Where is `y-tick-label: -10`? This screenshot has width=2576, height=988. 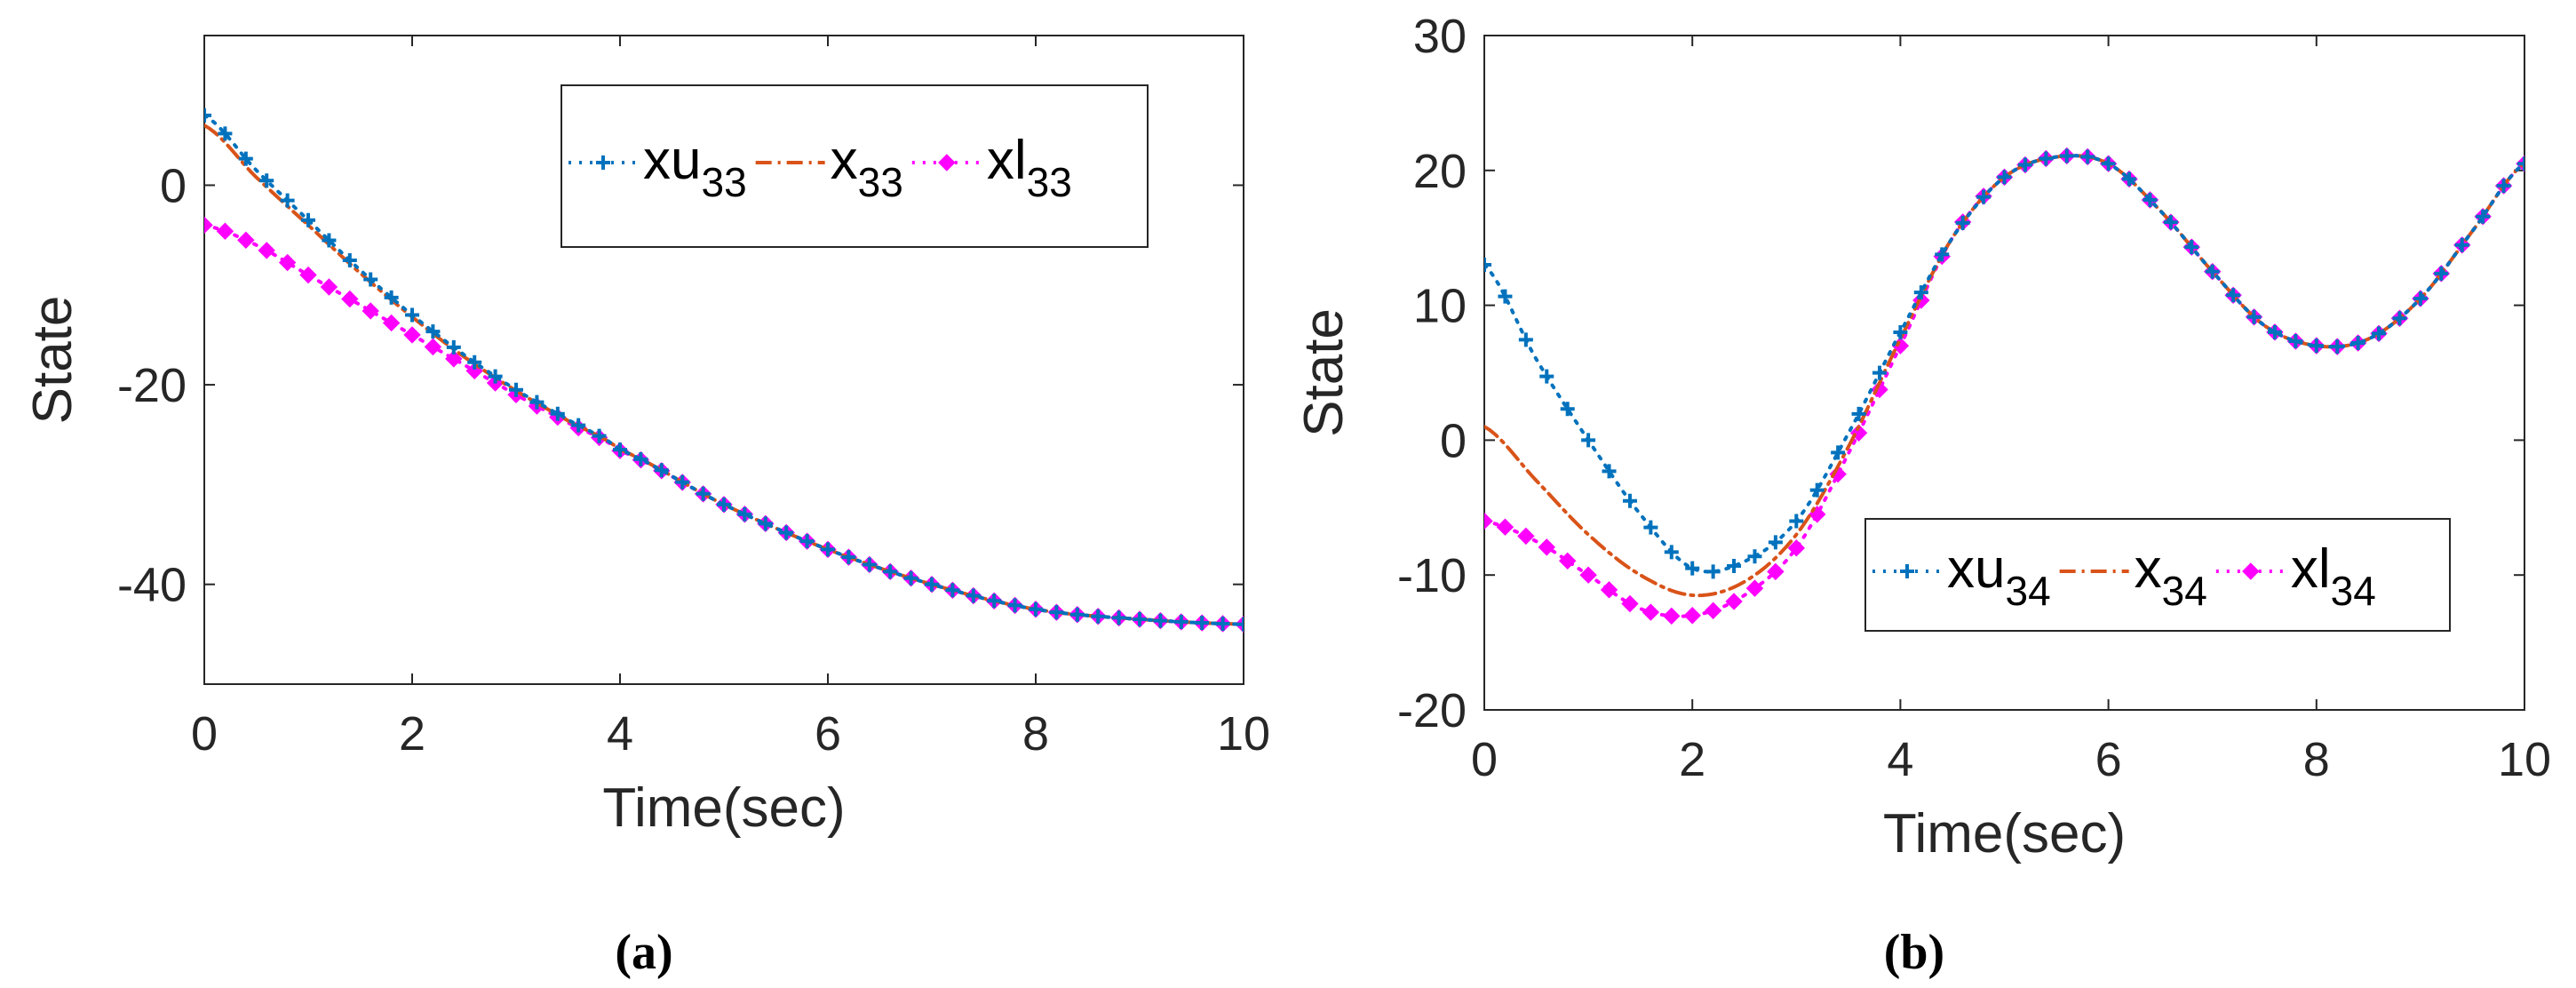
y-tick-label: -10 is located at coordinates (1432, 575).